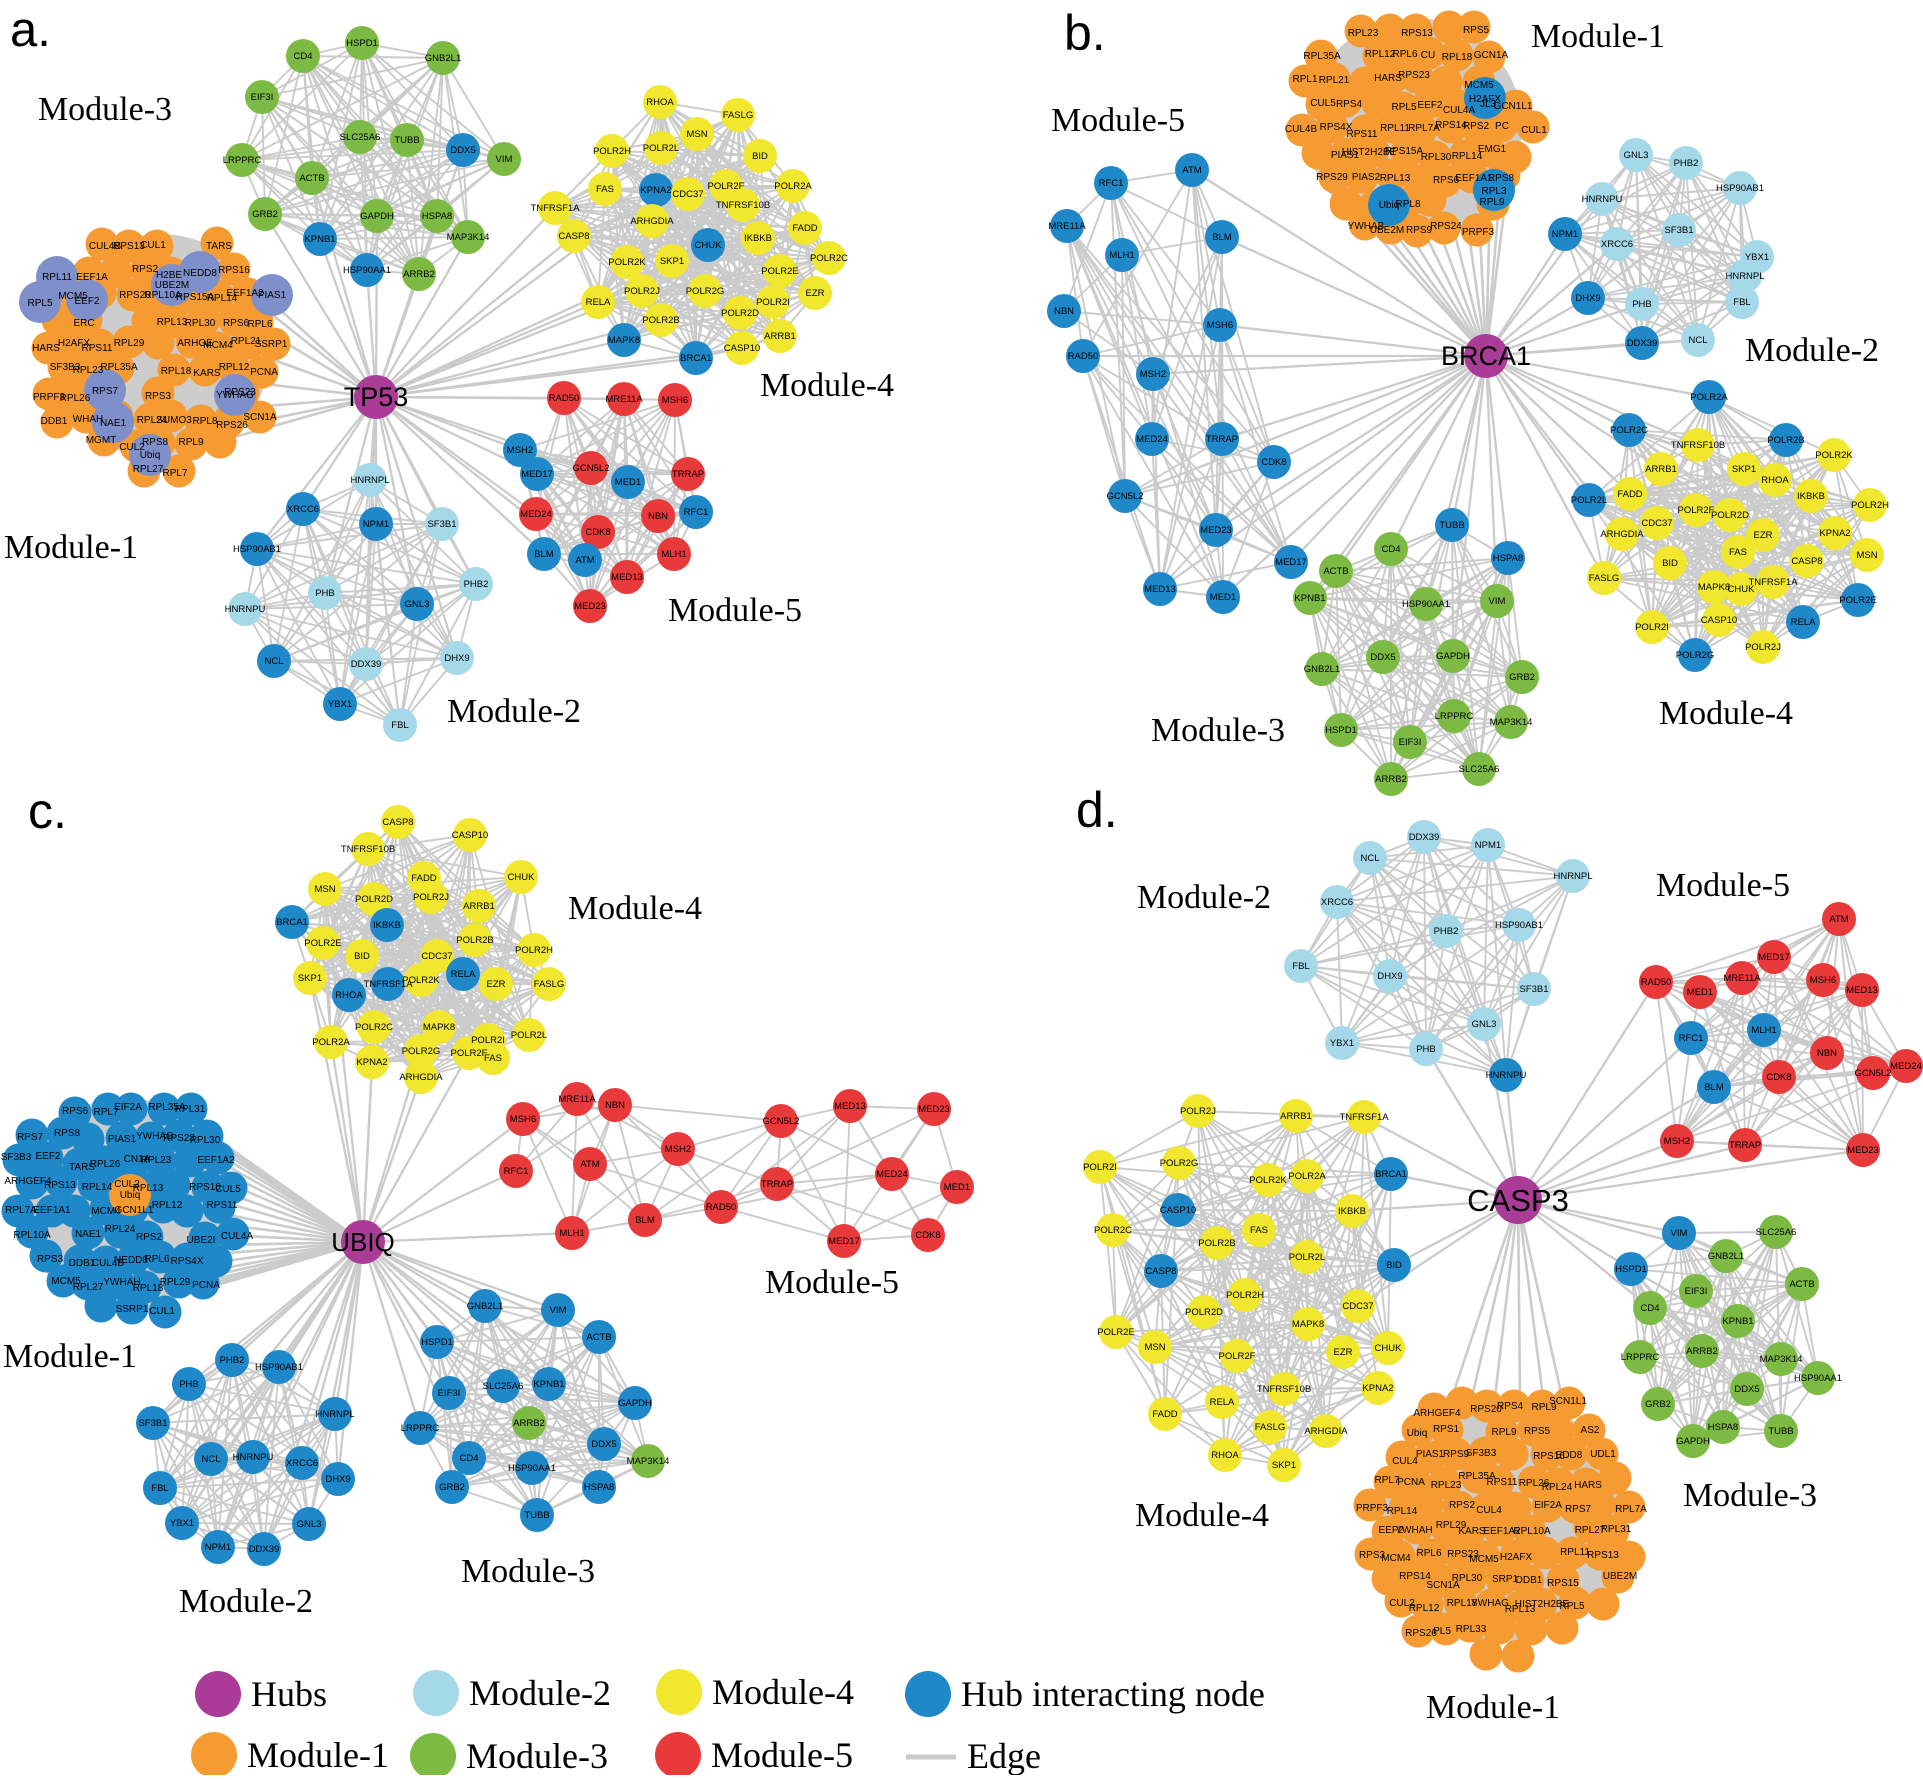 This screenshot has height=1780, width=1923. I want to click on svg-text: RPS3, so click(158, 396).